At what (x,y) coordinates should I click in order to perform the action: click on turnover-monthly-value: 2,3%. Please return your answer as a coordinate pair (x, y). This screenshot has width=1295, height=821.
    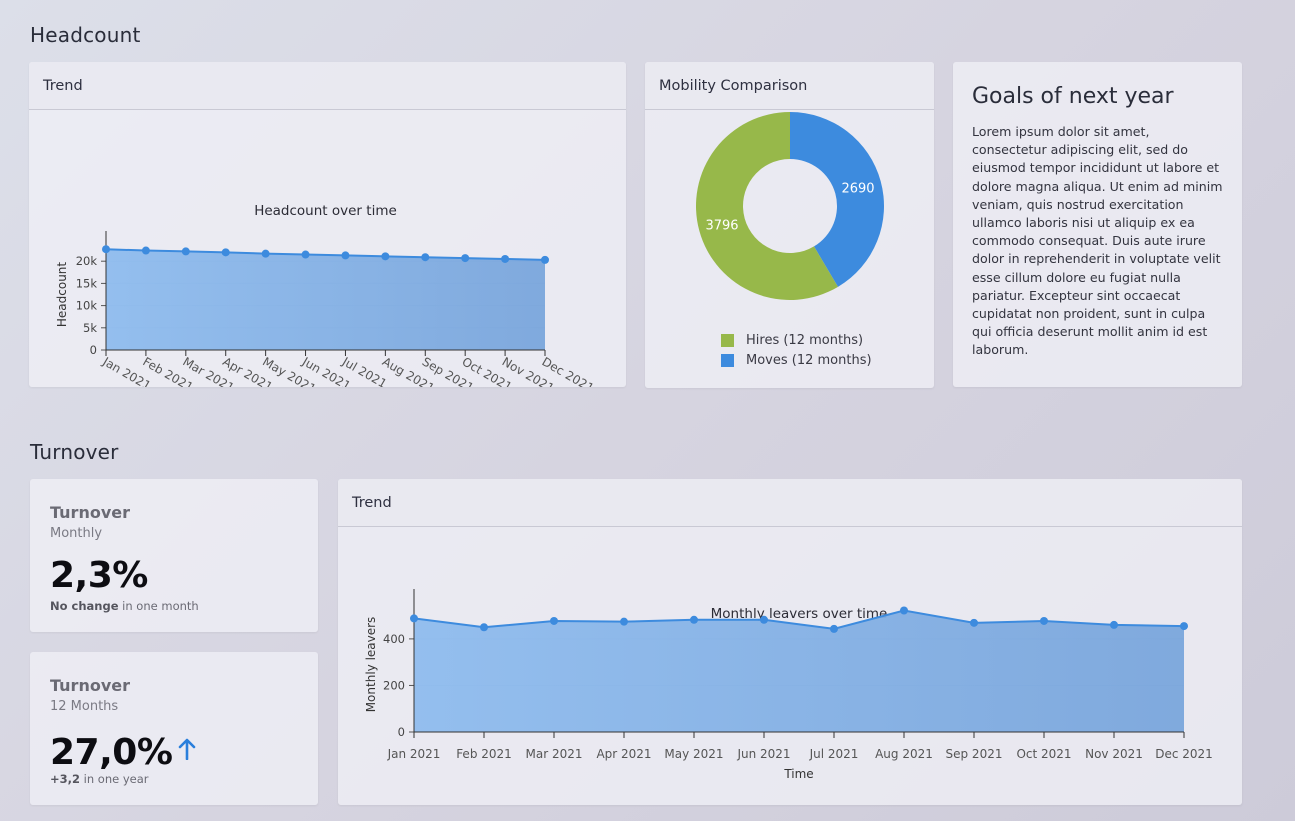
    Looking at the image, I should click on (99, 575).